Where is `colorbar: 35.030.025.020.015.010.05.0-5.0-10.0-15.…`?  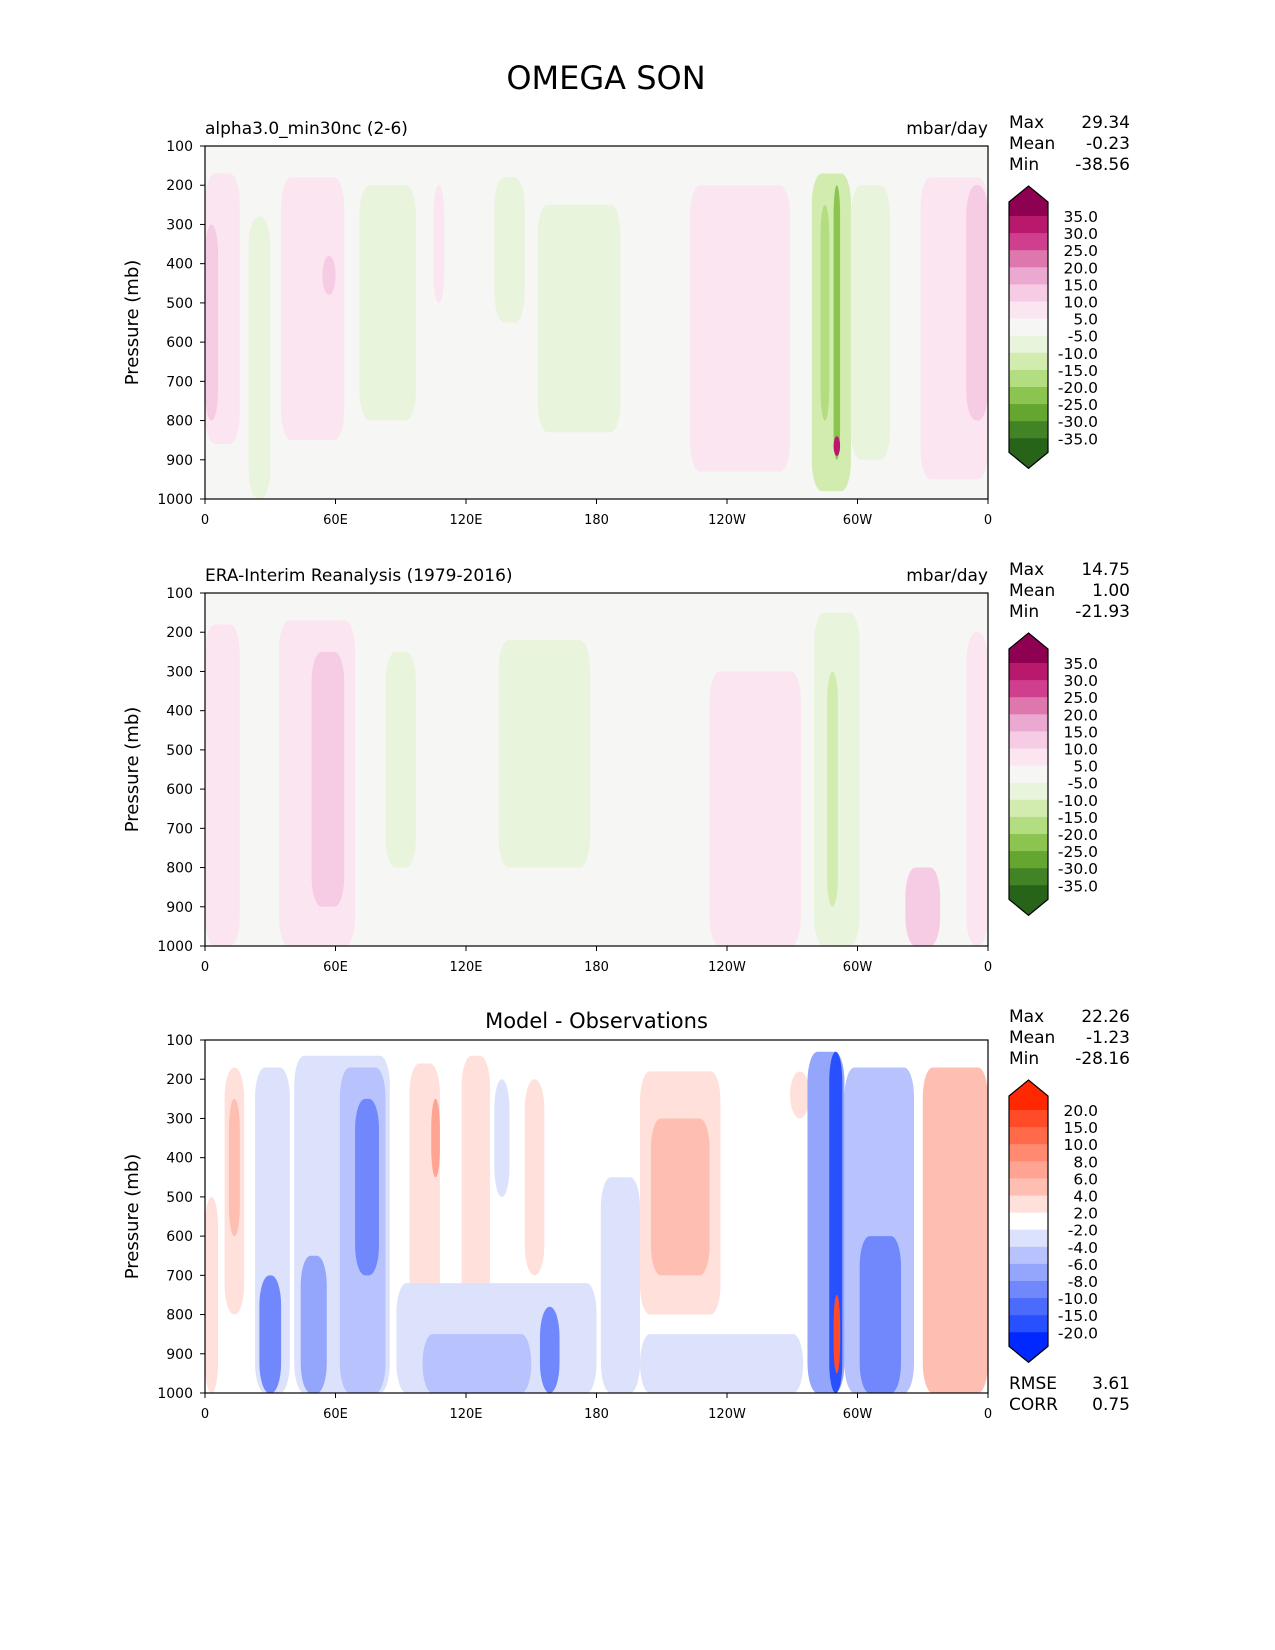
colorbar: 35.030.025.020.015.010.05.0-5.0-10.0-15.… is located at coordinates (1053, 327).